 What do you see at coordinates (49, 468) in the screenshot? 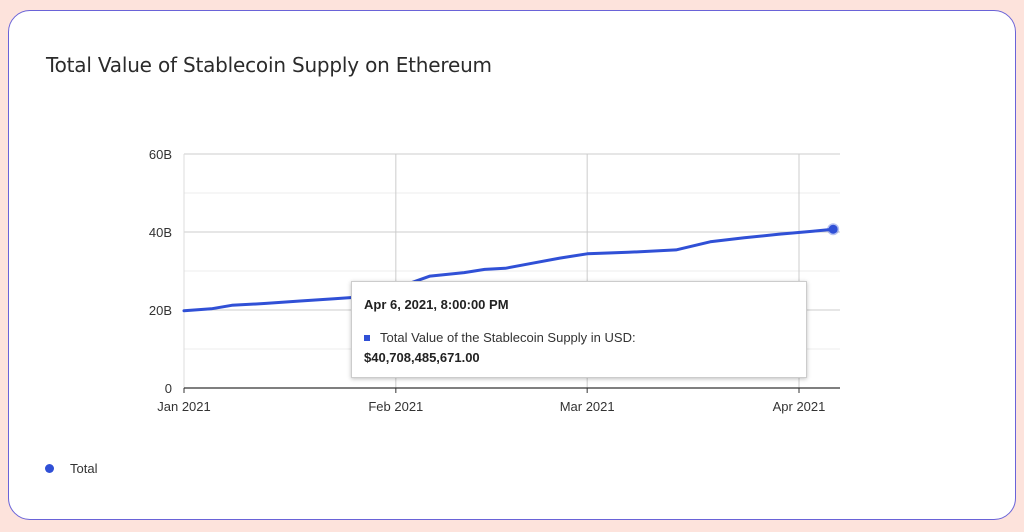
I see `legend-marker` at bounding box center [49, 468].